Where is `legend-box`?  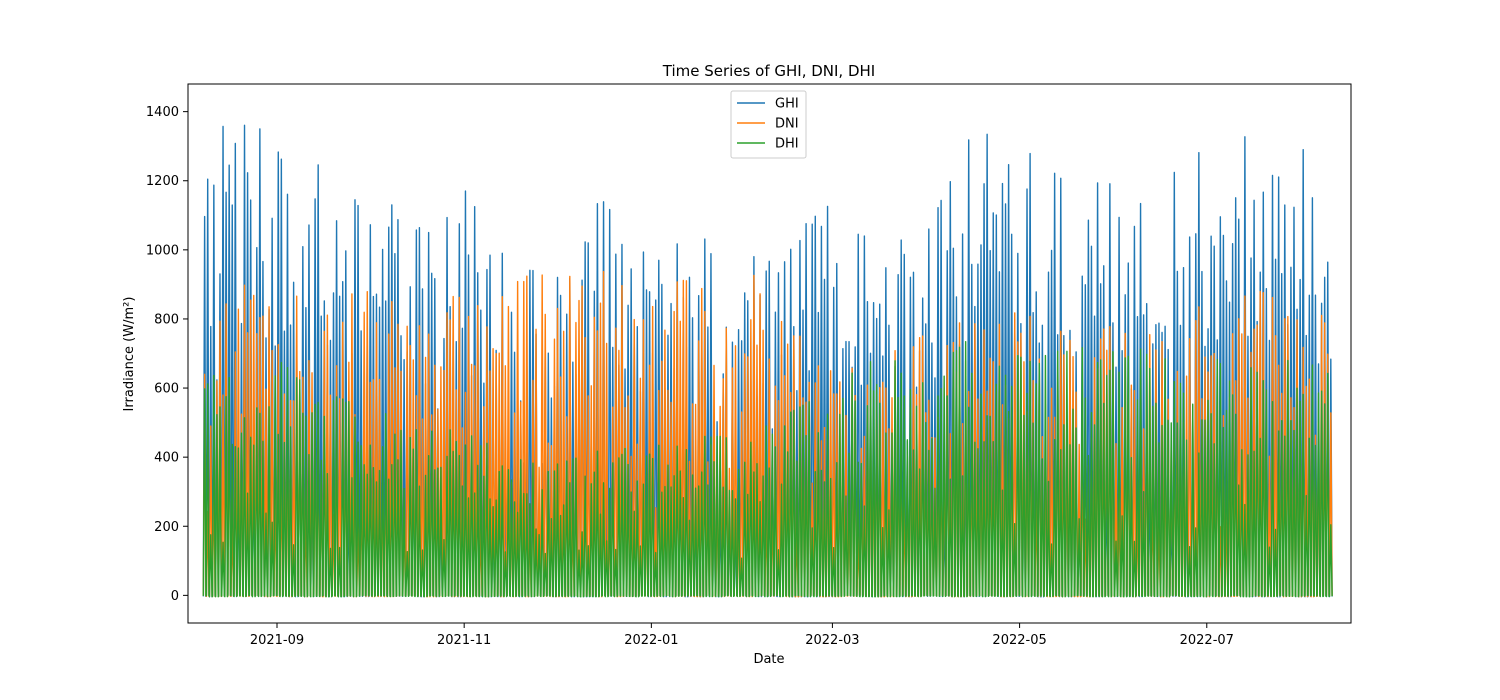
legend-box is located at coordinates (768, 124).